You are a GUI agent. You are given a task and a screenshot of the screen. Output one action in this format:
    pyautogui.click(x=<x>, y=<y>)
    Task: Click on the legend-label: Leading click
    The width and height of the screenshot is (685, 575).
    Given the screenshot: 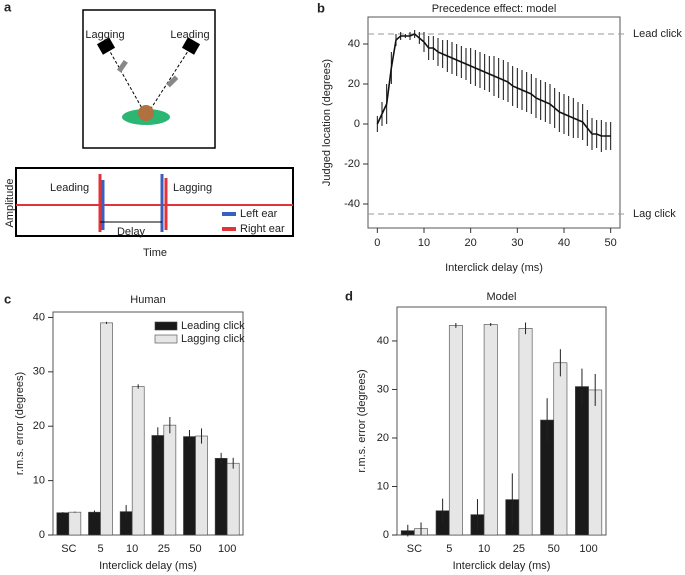 What is the action you would take?
    pyautogui.click(x=213, y=326)
    